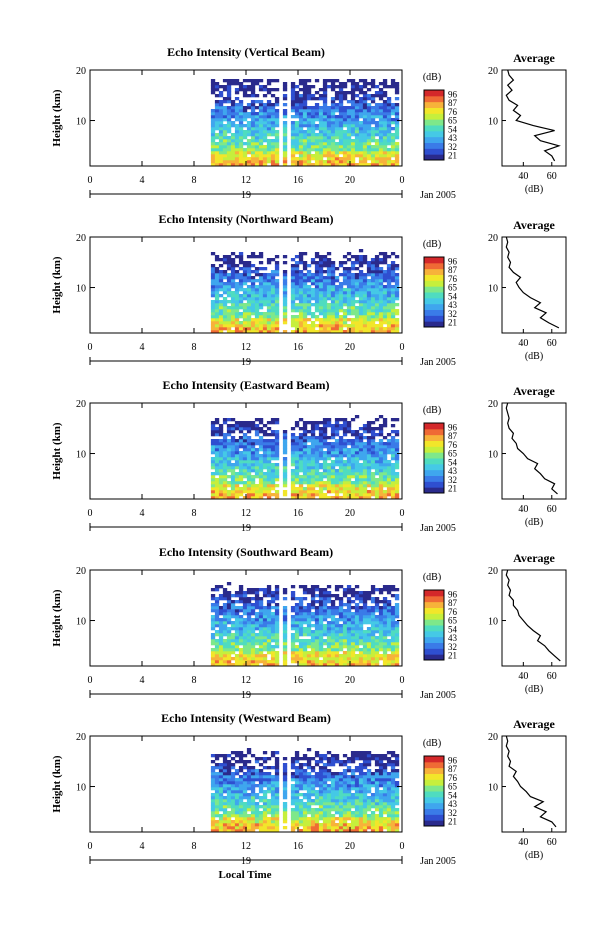  What do you see at coordinates (81, 455) in the screenshot?
I see `y-tick-label: 10` at bounding box center [81, 455].